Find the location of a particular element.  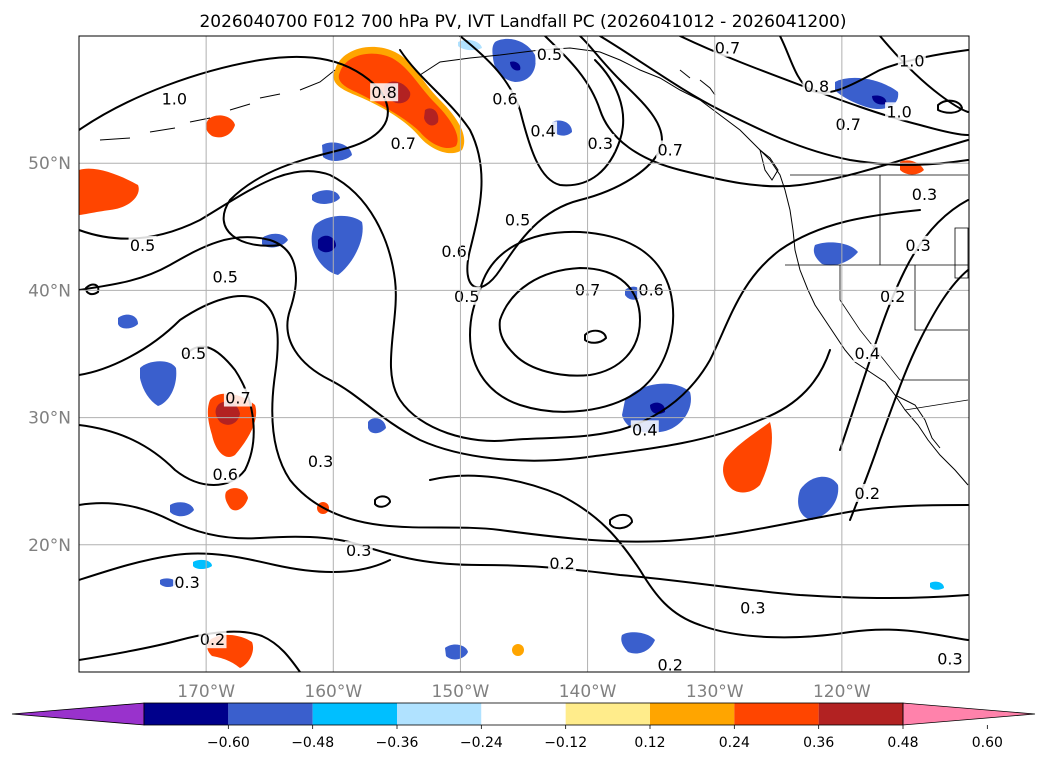

positive-anomaly-south is located at coordinates (236, 499).